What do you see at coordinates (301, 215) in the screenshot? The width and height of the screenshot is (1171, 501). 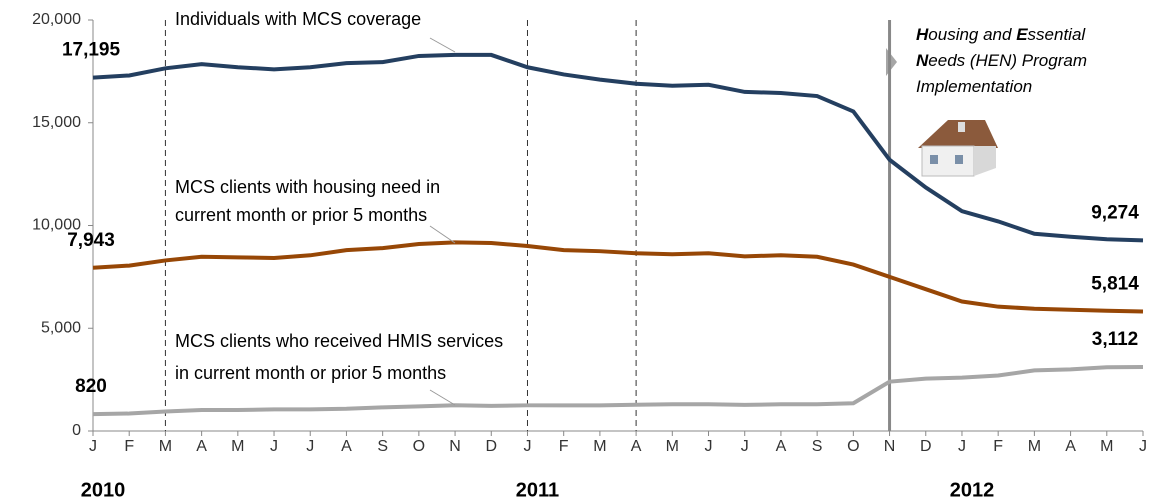 I see `series-label: current month or prior 5 months` at bounding box center [301, 215].